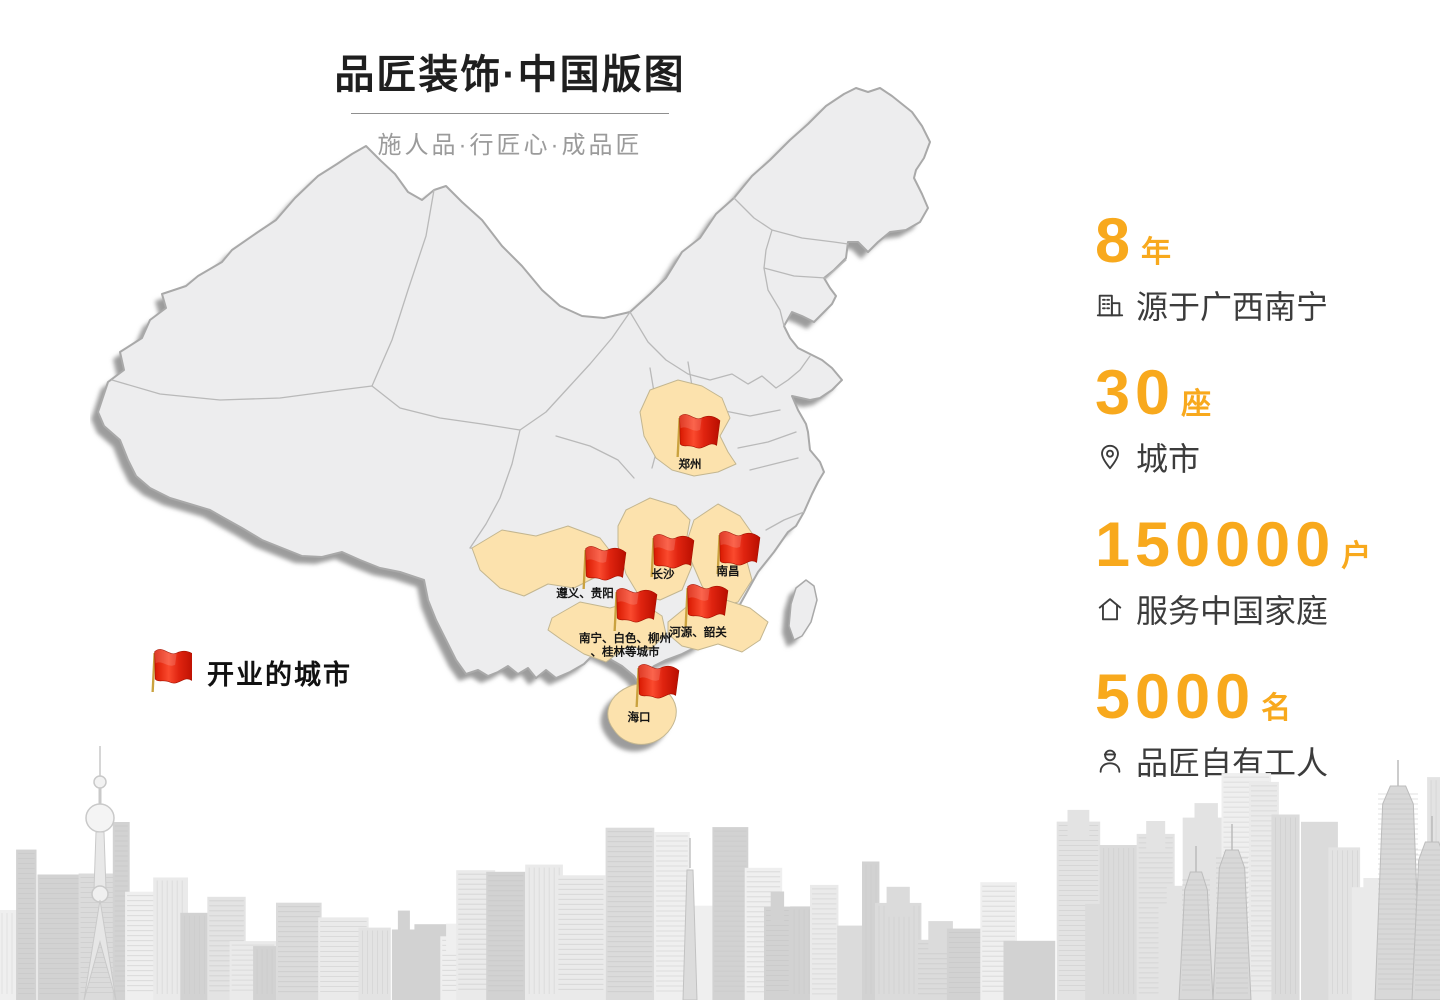 This screenshot has width=1440, height=1000. What do you see at coordinates (654, 693) in the screenshot?
I see `map-marker-haikou: 海口` at bounding box center [654, 693].